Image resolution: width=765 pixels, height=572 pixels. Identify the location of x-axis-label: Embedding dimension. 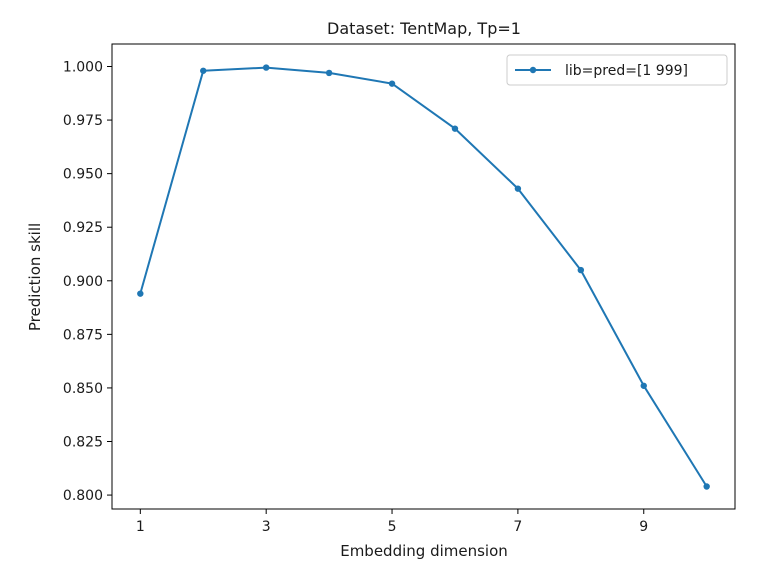
(424, 551).